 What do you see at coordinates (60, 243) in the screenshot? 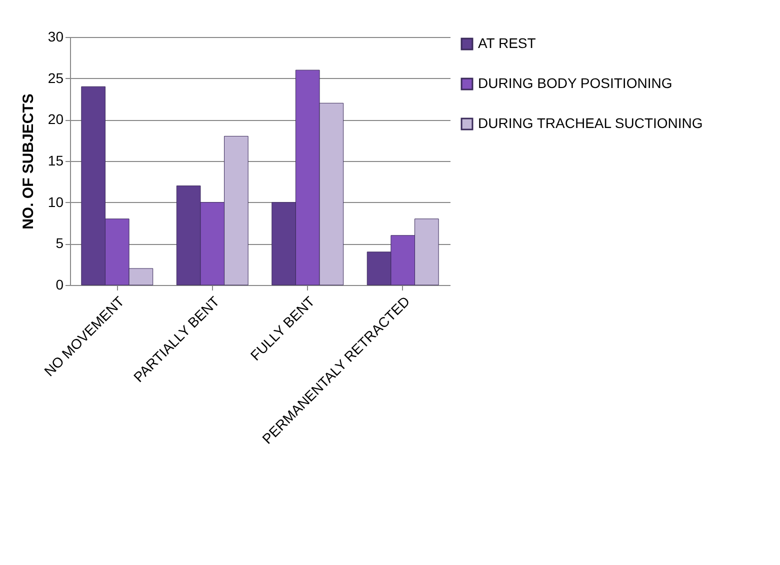
I see `y-tick-label: 5` at bounding box center [60, 243].